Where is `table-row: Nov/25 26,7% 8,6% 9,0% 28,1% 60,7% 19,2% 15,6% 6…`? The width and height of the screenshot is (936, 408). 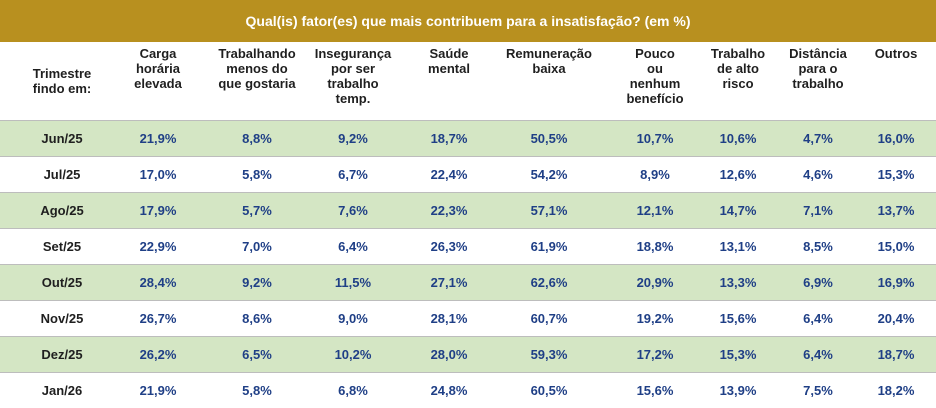
table-row: Nov/25 26,7% 8,6% 9,0% 28,1% 60,7% 19,2% 15,6% 6… is located at coordinates (468, 319).